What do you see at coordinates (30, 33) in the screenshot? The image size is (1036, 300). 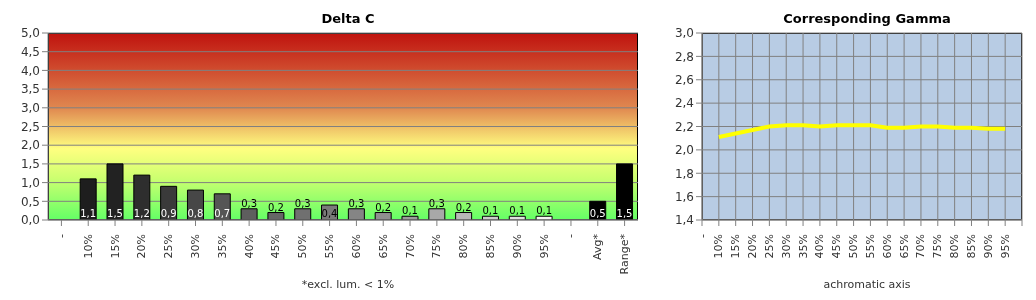 I see `y-tick-label: 5,0` at bounding box center [30, 33].